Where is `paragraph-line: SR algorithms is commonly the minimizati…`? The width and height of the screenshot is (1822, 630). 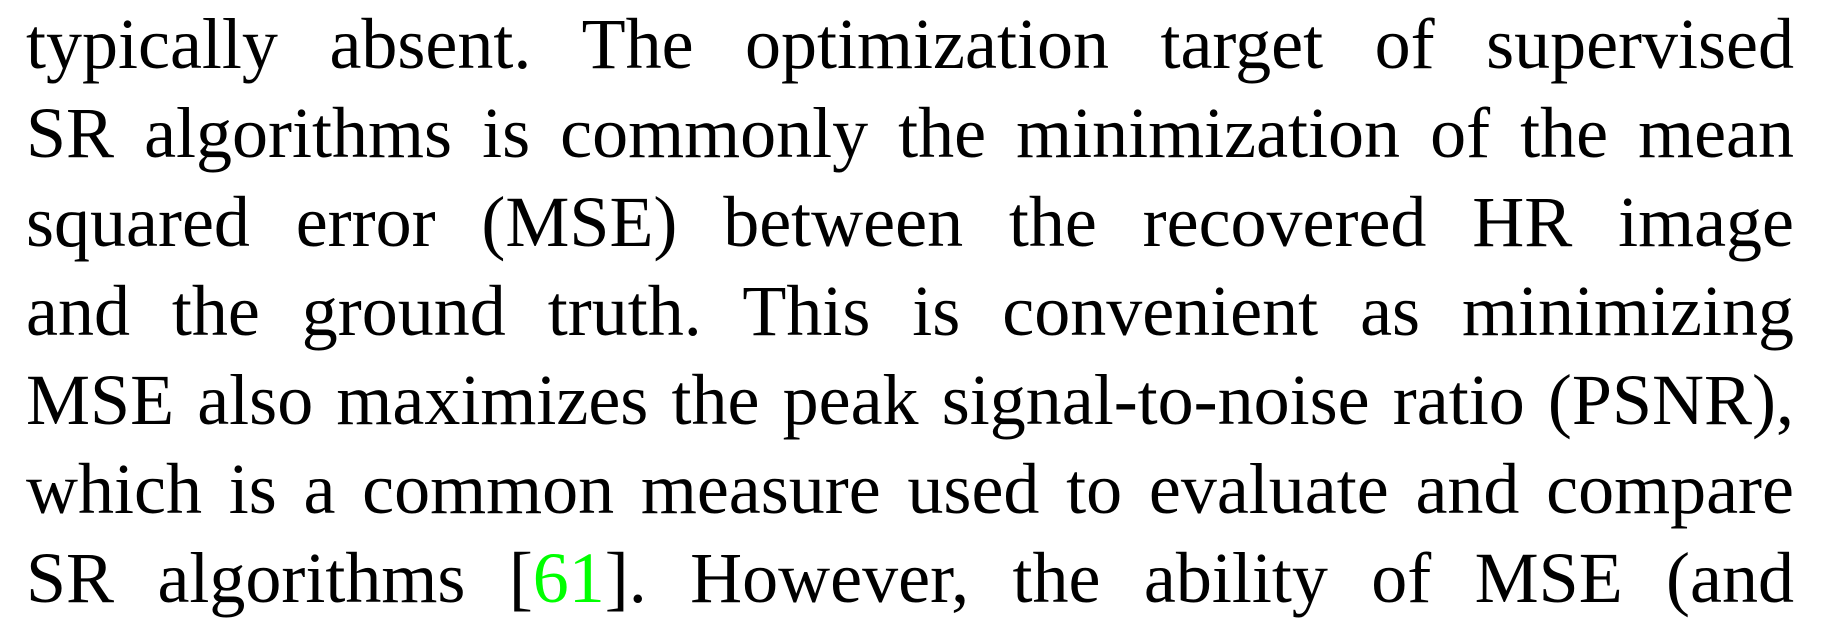 paragraph-line: SR algorithms is commonly the minimizati… is located at coordinates (910, 133).